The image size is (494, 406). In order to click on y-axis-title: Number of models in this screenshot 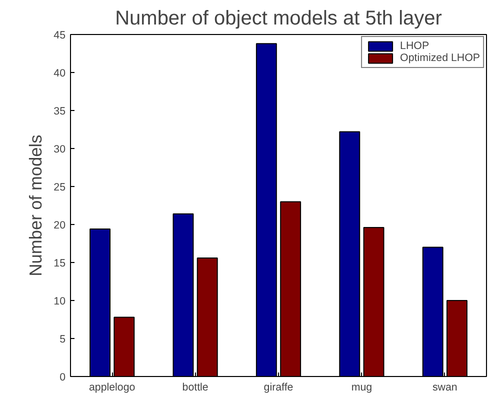, I will do `click(36, 205)`.